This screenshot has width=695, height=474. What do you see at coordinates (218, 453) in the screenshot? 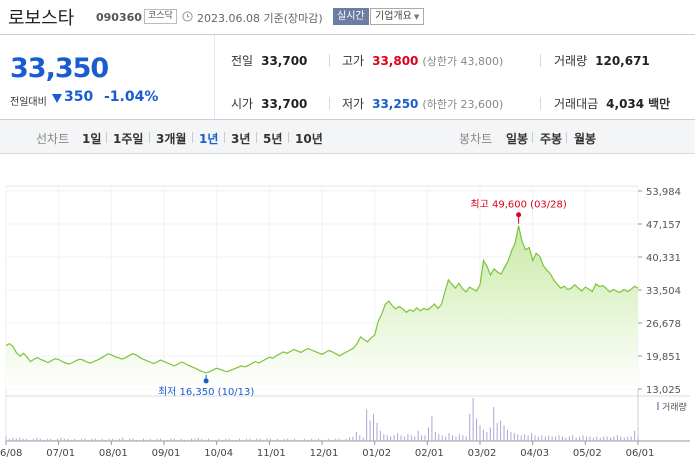
I see `x-tick-label: 10/04` at bounding box center [218, 453].